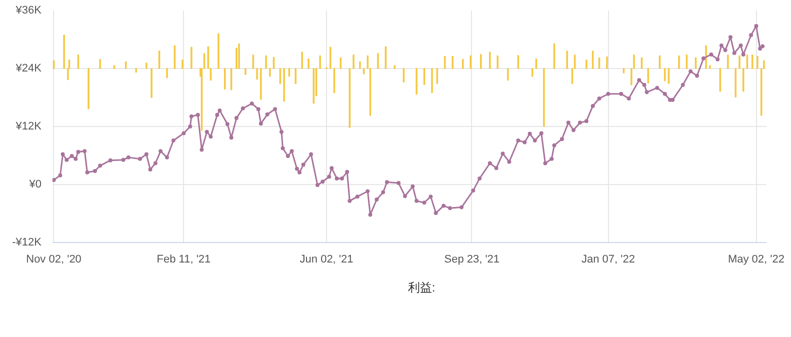 The width and height of the screenshot is (791, 337). What do you see at coordinates (756, 260) in the screenshot?
I see `x-tick-label: May 02, '22` at bounding box center [756, 260].